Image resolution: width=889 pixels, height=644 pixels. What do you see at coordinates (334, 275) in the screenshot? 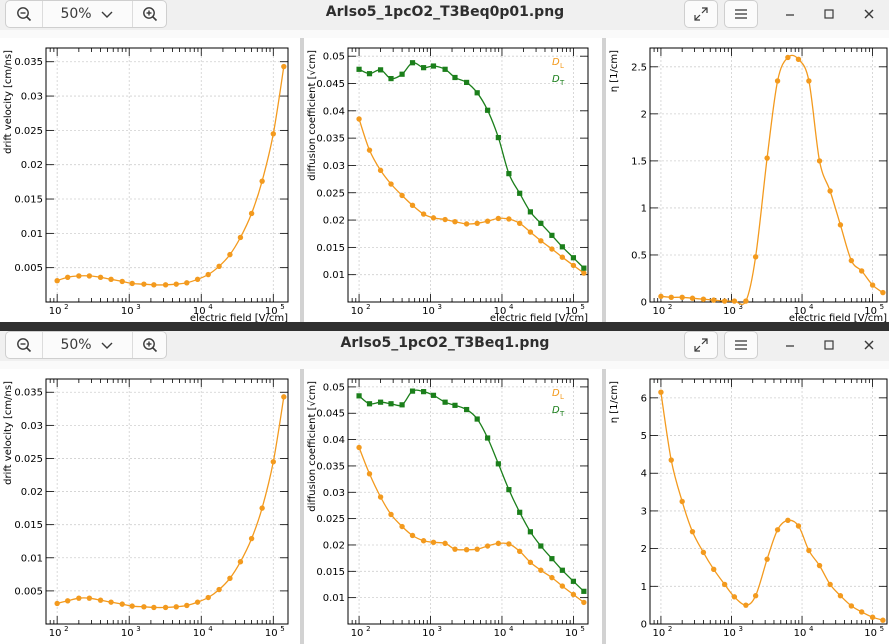
I see `y-tick-label: 0.01` at bounding box center [334, 275].